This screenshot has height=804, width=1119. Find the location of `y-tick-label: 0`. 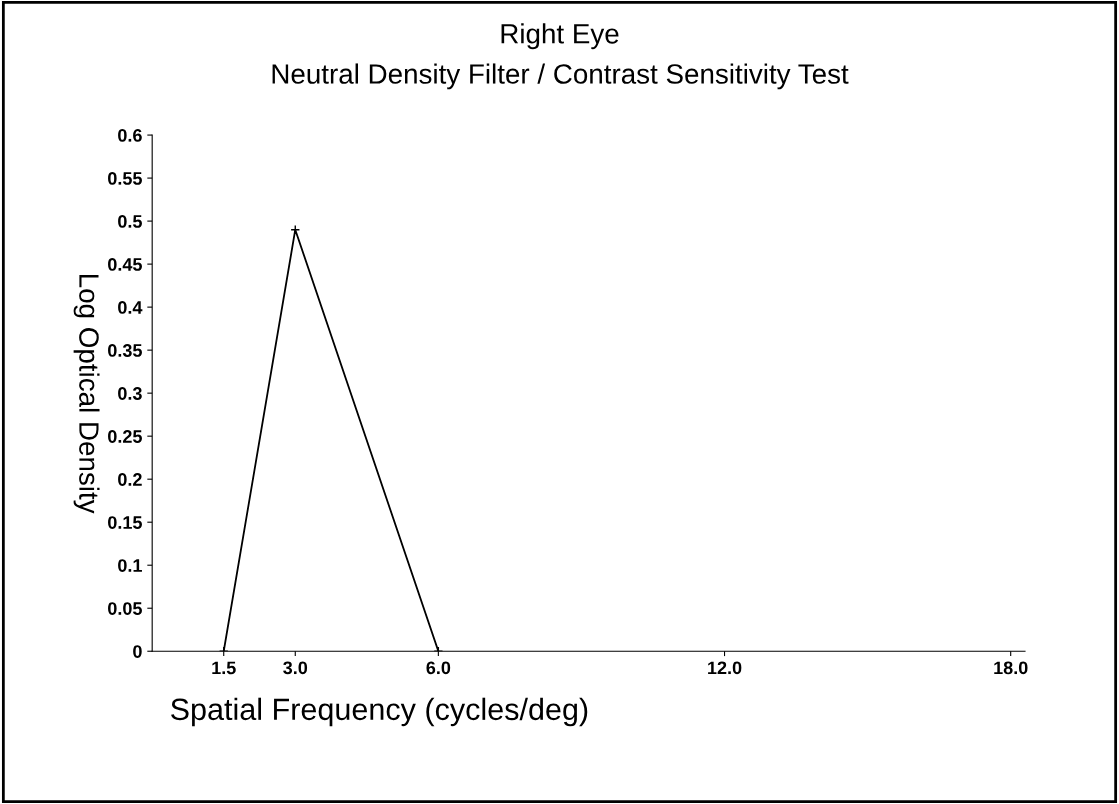

y-tick-label: 0 is located at coordinates (137, 651).